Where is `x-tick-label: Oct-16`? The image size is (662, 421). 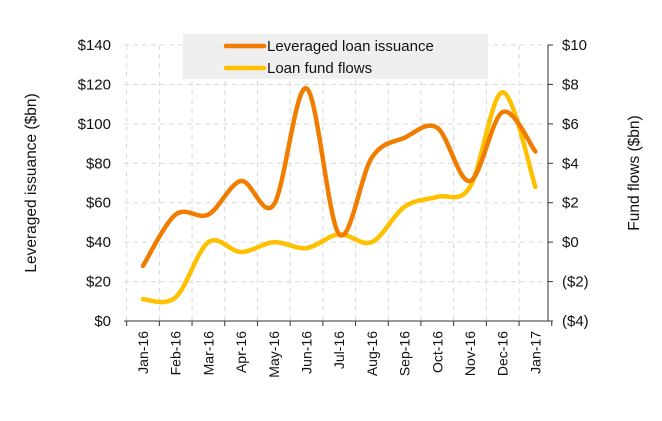 x-tick-label: Oct-16 is located at coordinates (437, 352).